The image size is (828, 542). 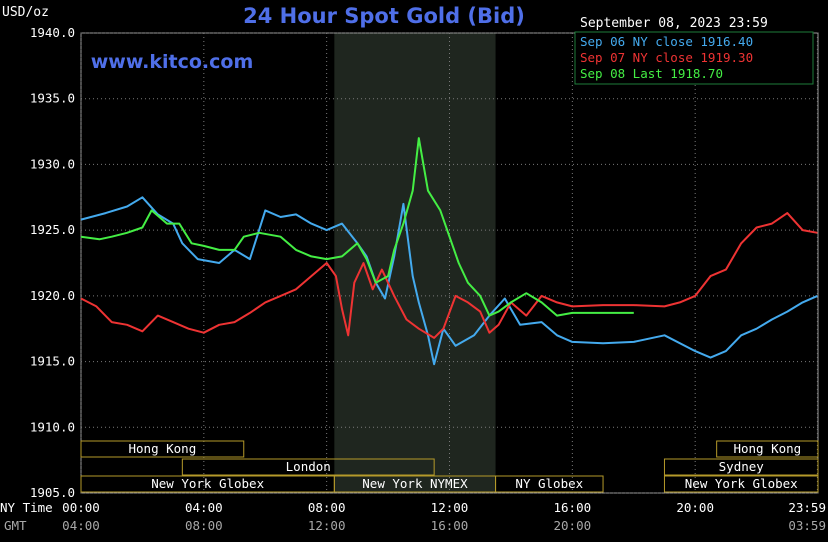 What do you see at coordinates (52, 492) in the screenshot?
I see `y-tick-label: 1905.0` at bounding box center [52, 492].